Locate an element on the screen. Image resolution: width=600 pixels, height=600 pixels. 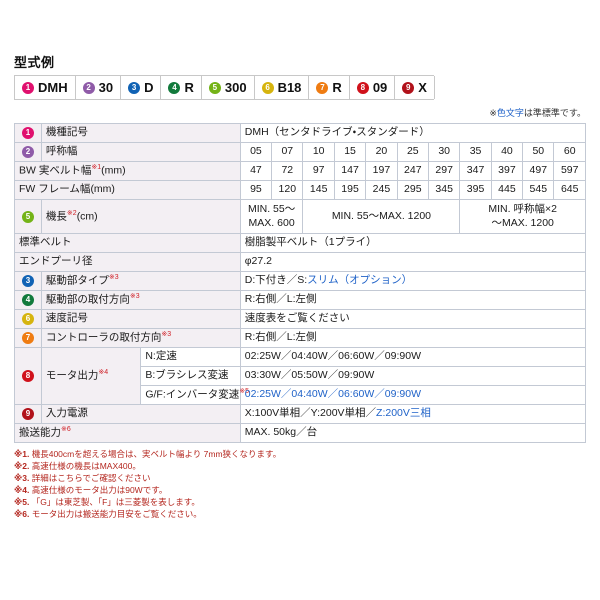
cell-nominal-width: 50 is located at coordinates (538, 152).